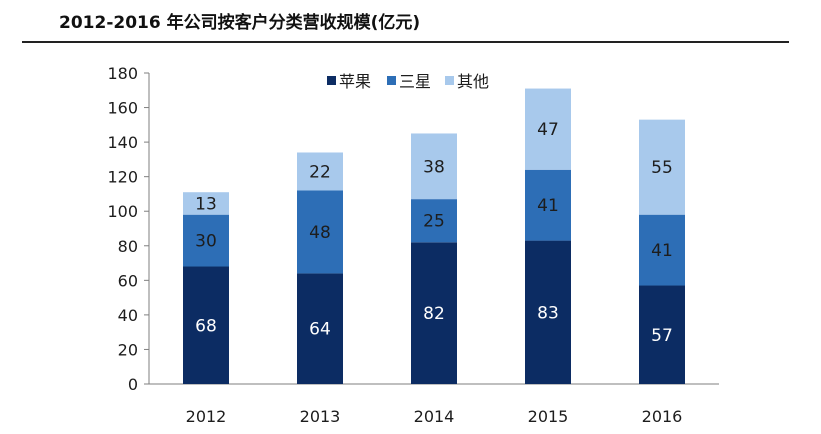  Describe the element at coordinates (122, 142) in the screenshot. I see `y-tick-label: 140` at that location.